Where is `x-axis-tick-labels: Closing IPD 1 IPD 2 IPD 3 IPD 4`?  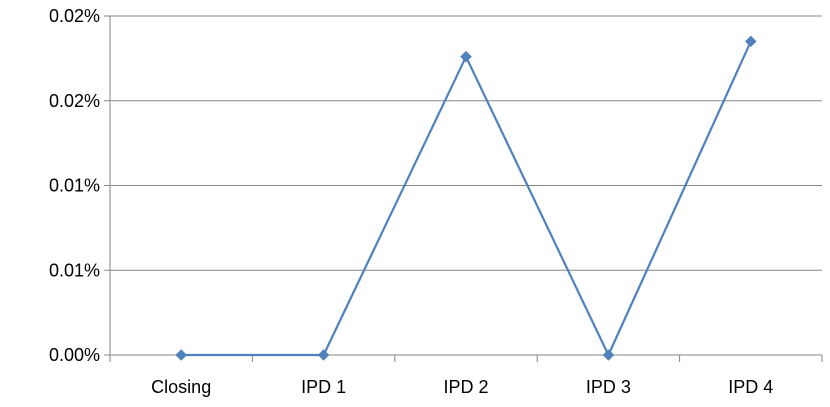 x-axis-tick-labels: Closing IPD 1 IPD 2 IPD 3 IPD 4 is located at coordinates (462, 387).